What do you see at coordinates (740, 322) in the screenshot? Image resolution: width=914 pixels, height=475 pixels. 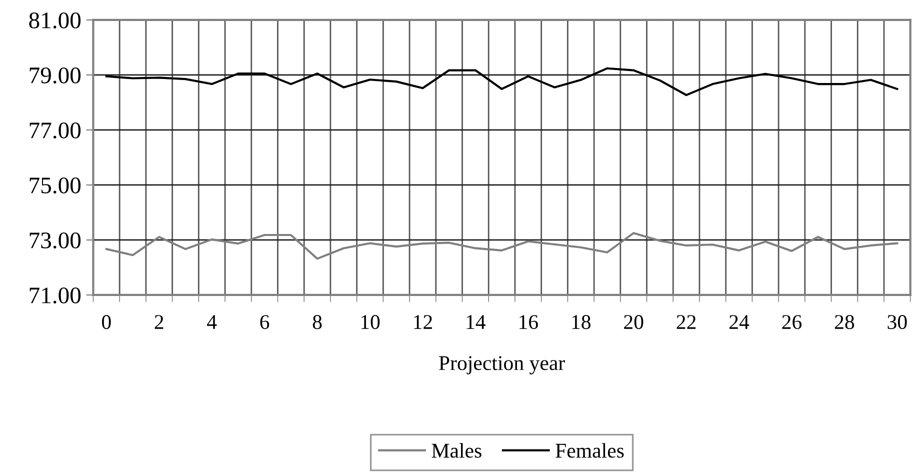 I see `x-tick-label: 24` at bounding box center [740, 322].